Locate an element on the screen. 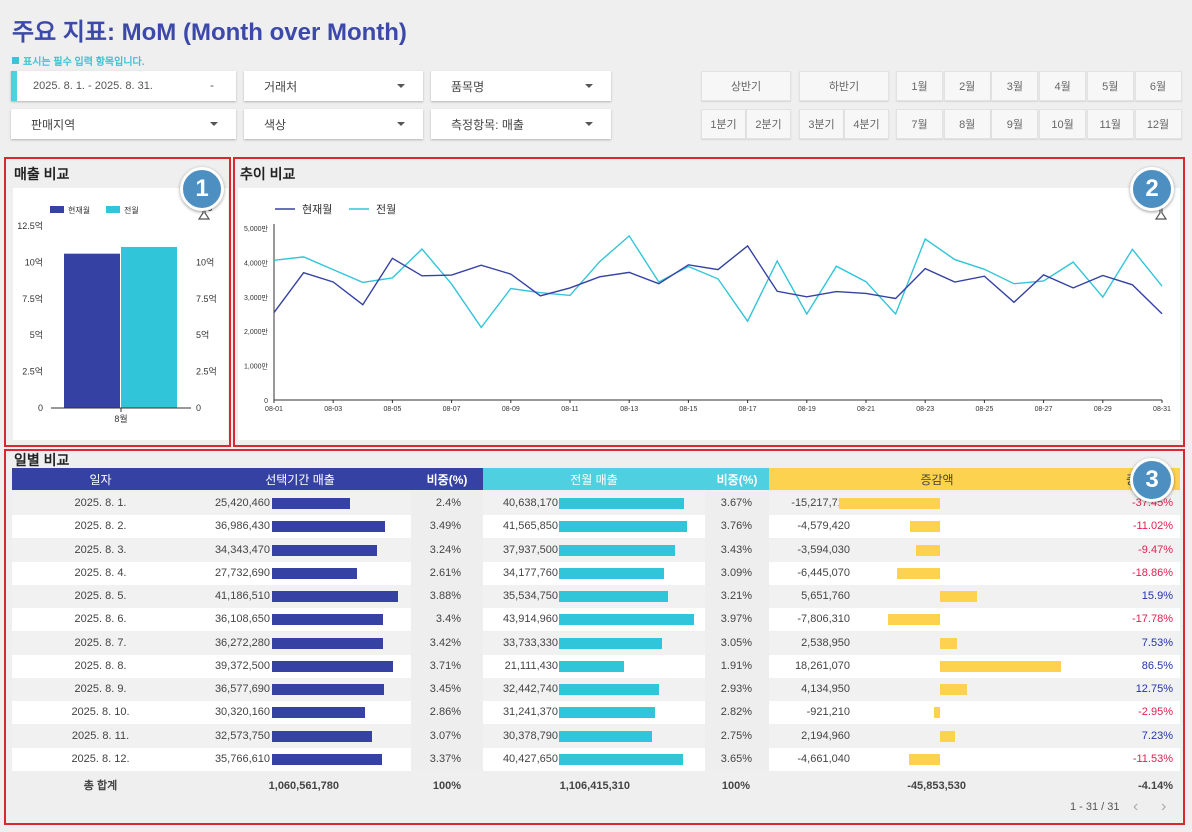  month-button-8: 8월 is located at coordinates (967, 124).